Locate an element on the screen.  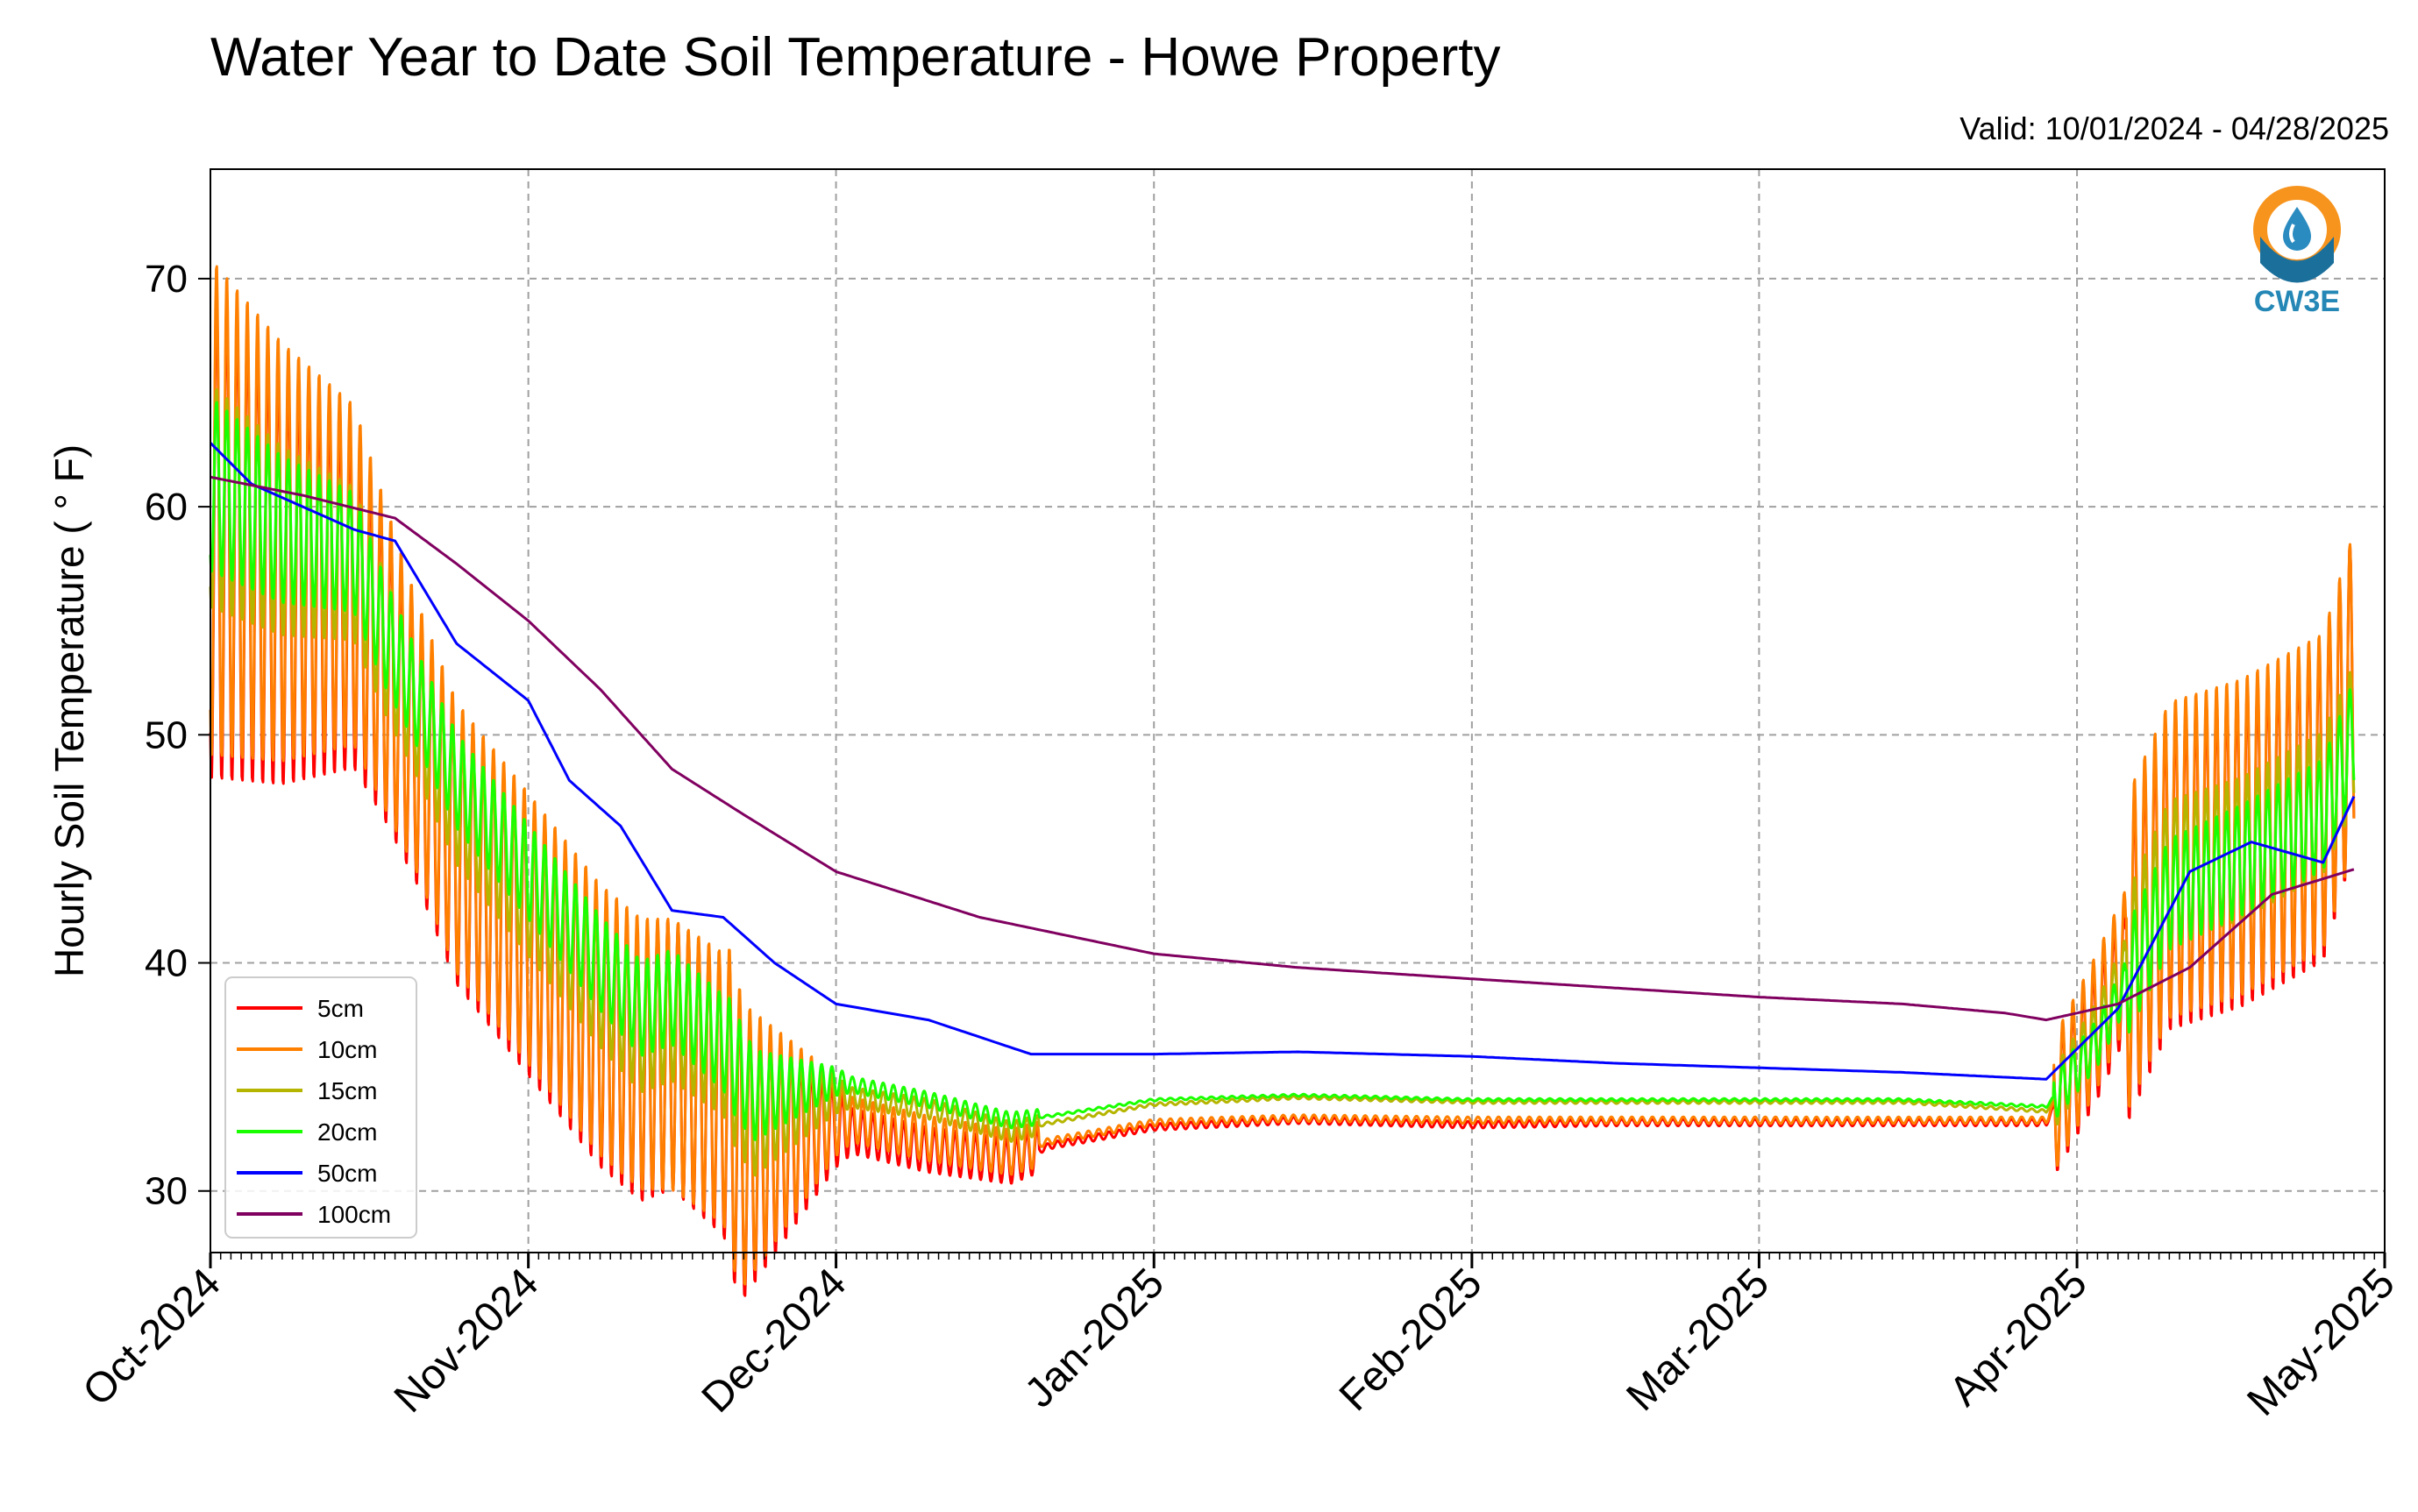
logo-wave-icon is located at coordinates (2297, 260).